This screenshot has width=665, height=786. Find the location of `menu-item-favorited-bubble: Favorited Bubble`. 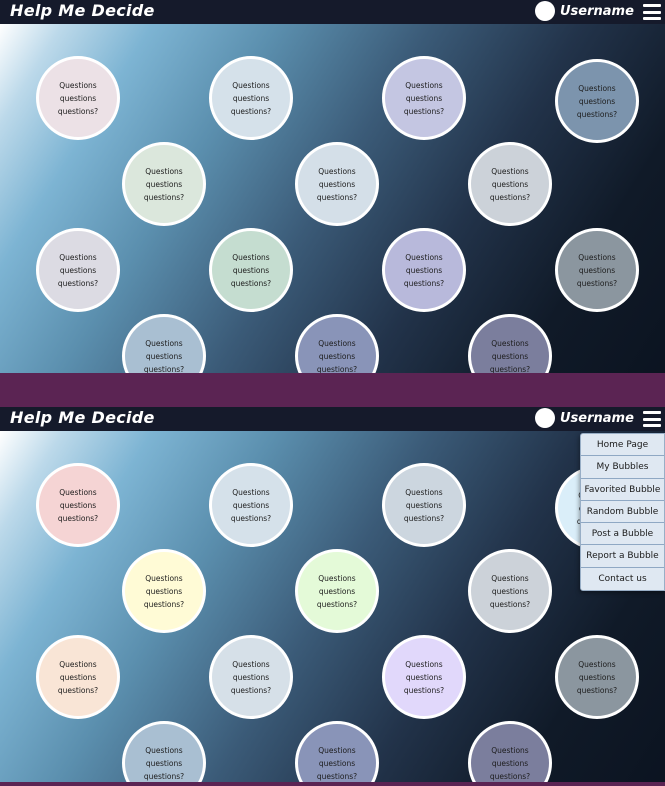

menu-item-favorited-bubble: Favorited Bubble is located at coordinates (622, 490).